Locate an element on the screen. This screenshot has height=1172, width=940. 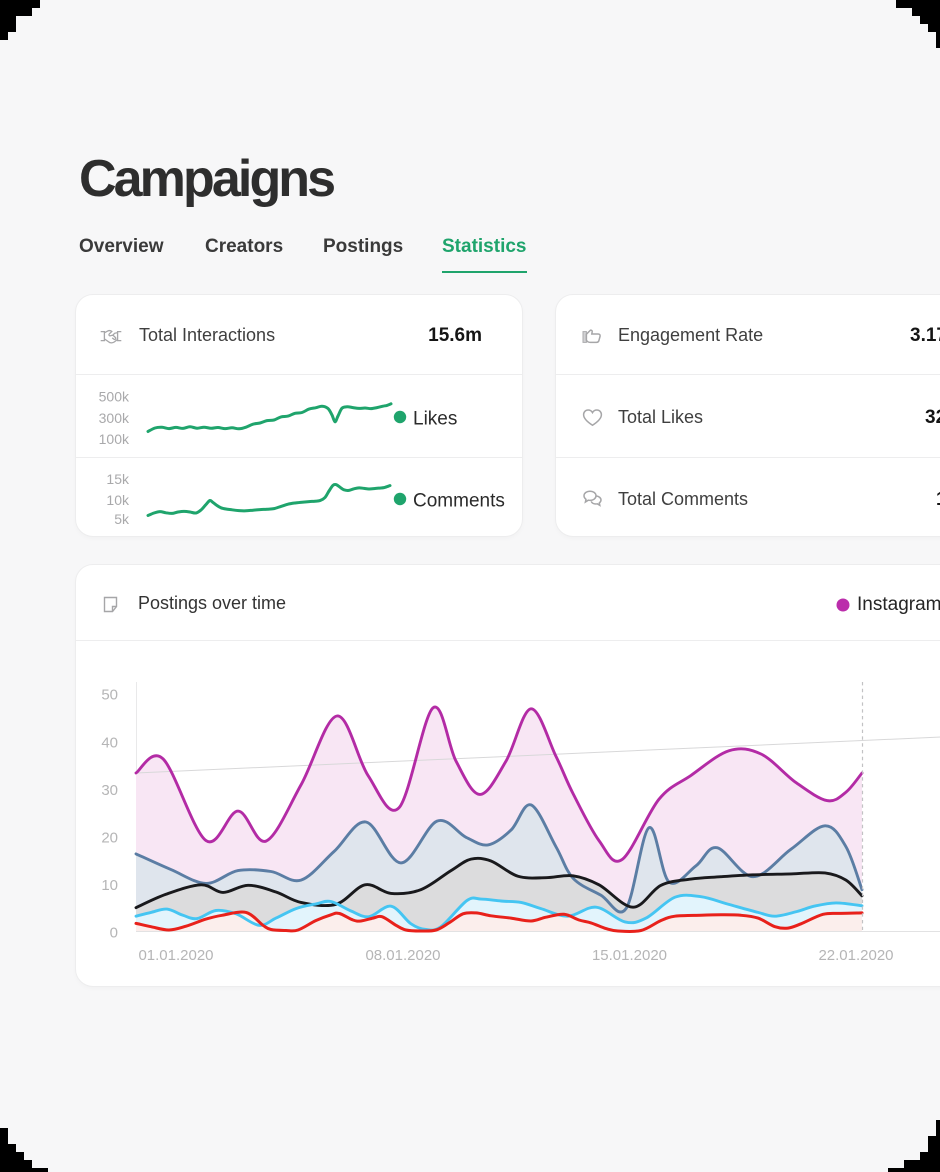
svg-text: Comments is located at coordinates (459, 501).